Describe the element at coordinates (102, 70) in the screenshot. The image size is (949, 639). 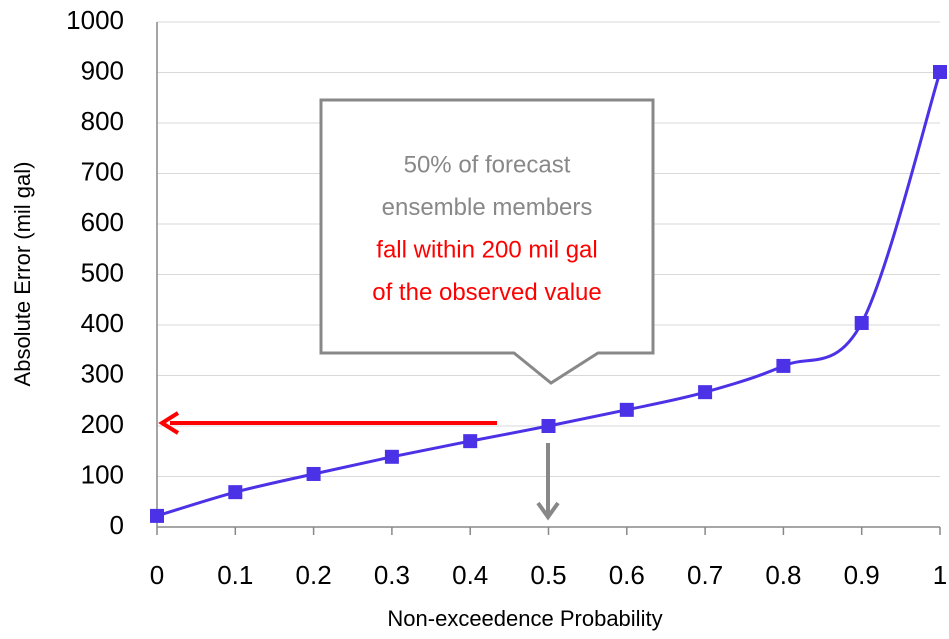
I see `y-tick-label: 900` at that location.